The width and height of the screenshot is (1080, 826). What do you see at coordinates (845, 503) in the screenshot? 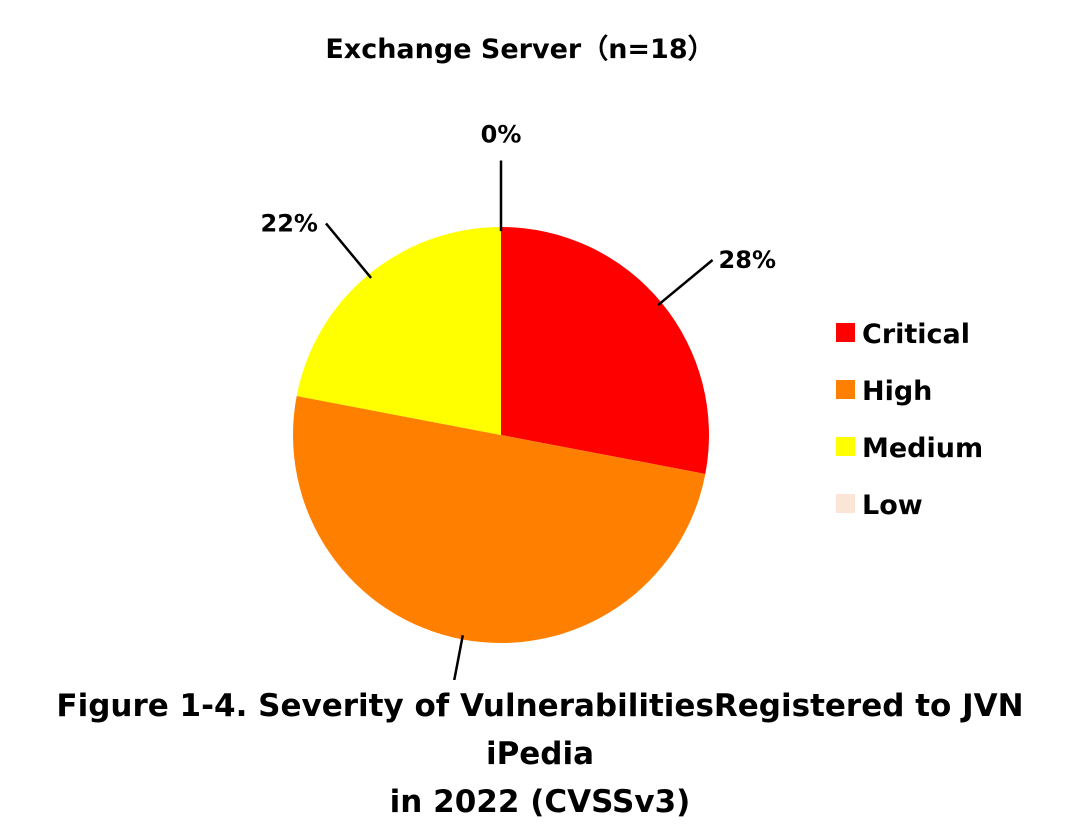
I see `legend-swatch-low` at bounding box center [845, 503].